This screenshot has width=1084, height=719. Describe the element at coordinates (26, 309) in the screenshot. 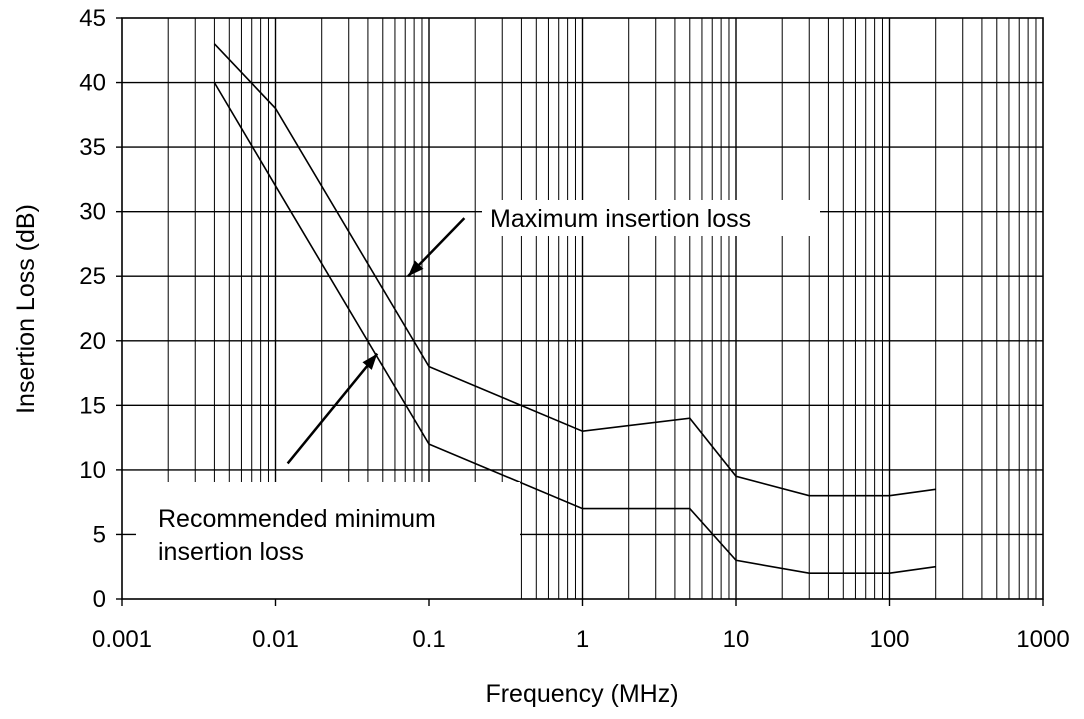

I see `y-axis-title: Insertion Loss (dB)` at that location.